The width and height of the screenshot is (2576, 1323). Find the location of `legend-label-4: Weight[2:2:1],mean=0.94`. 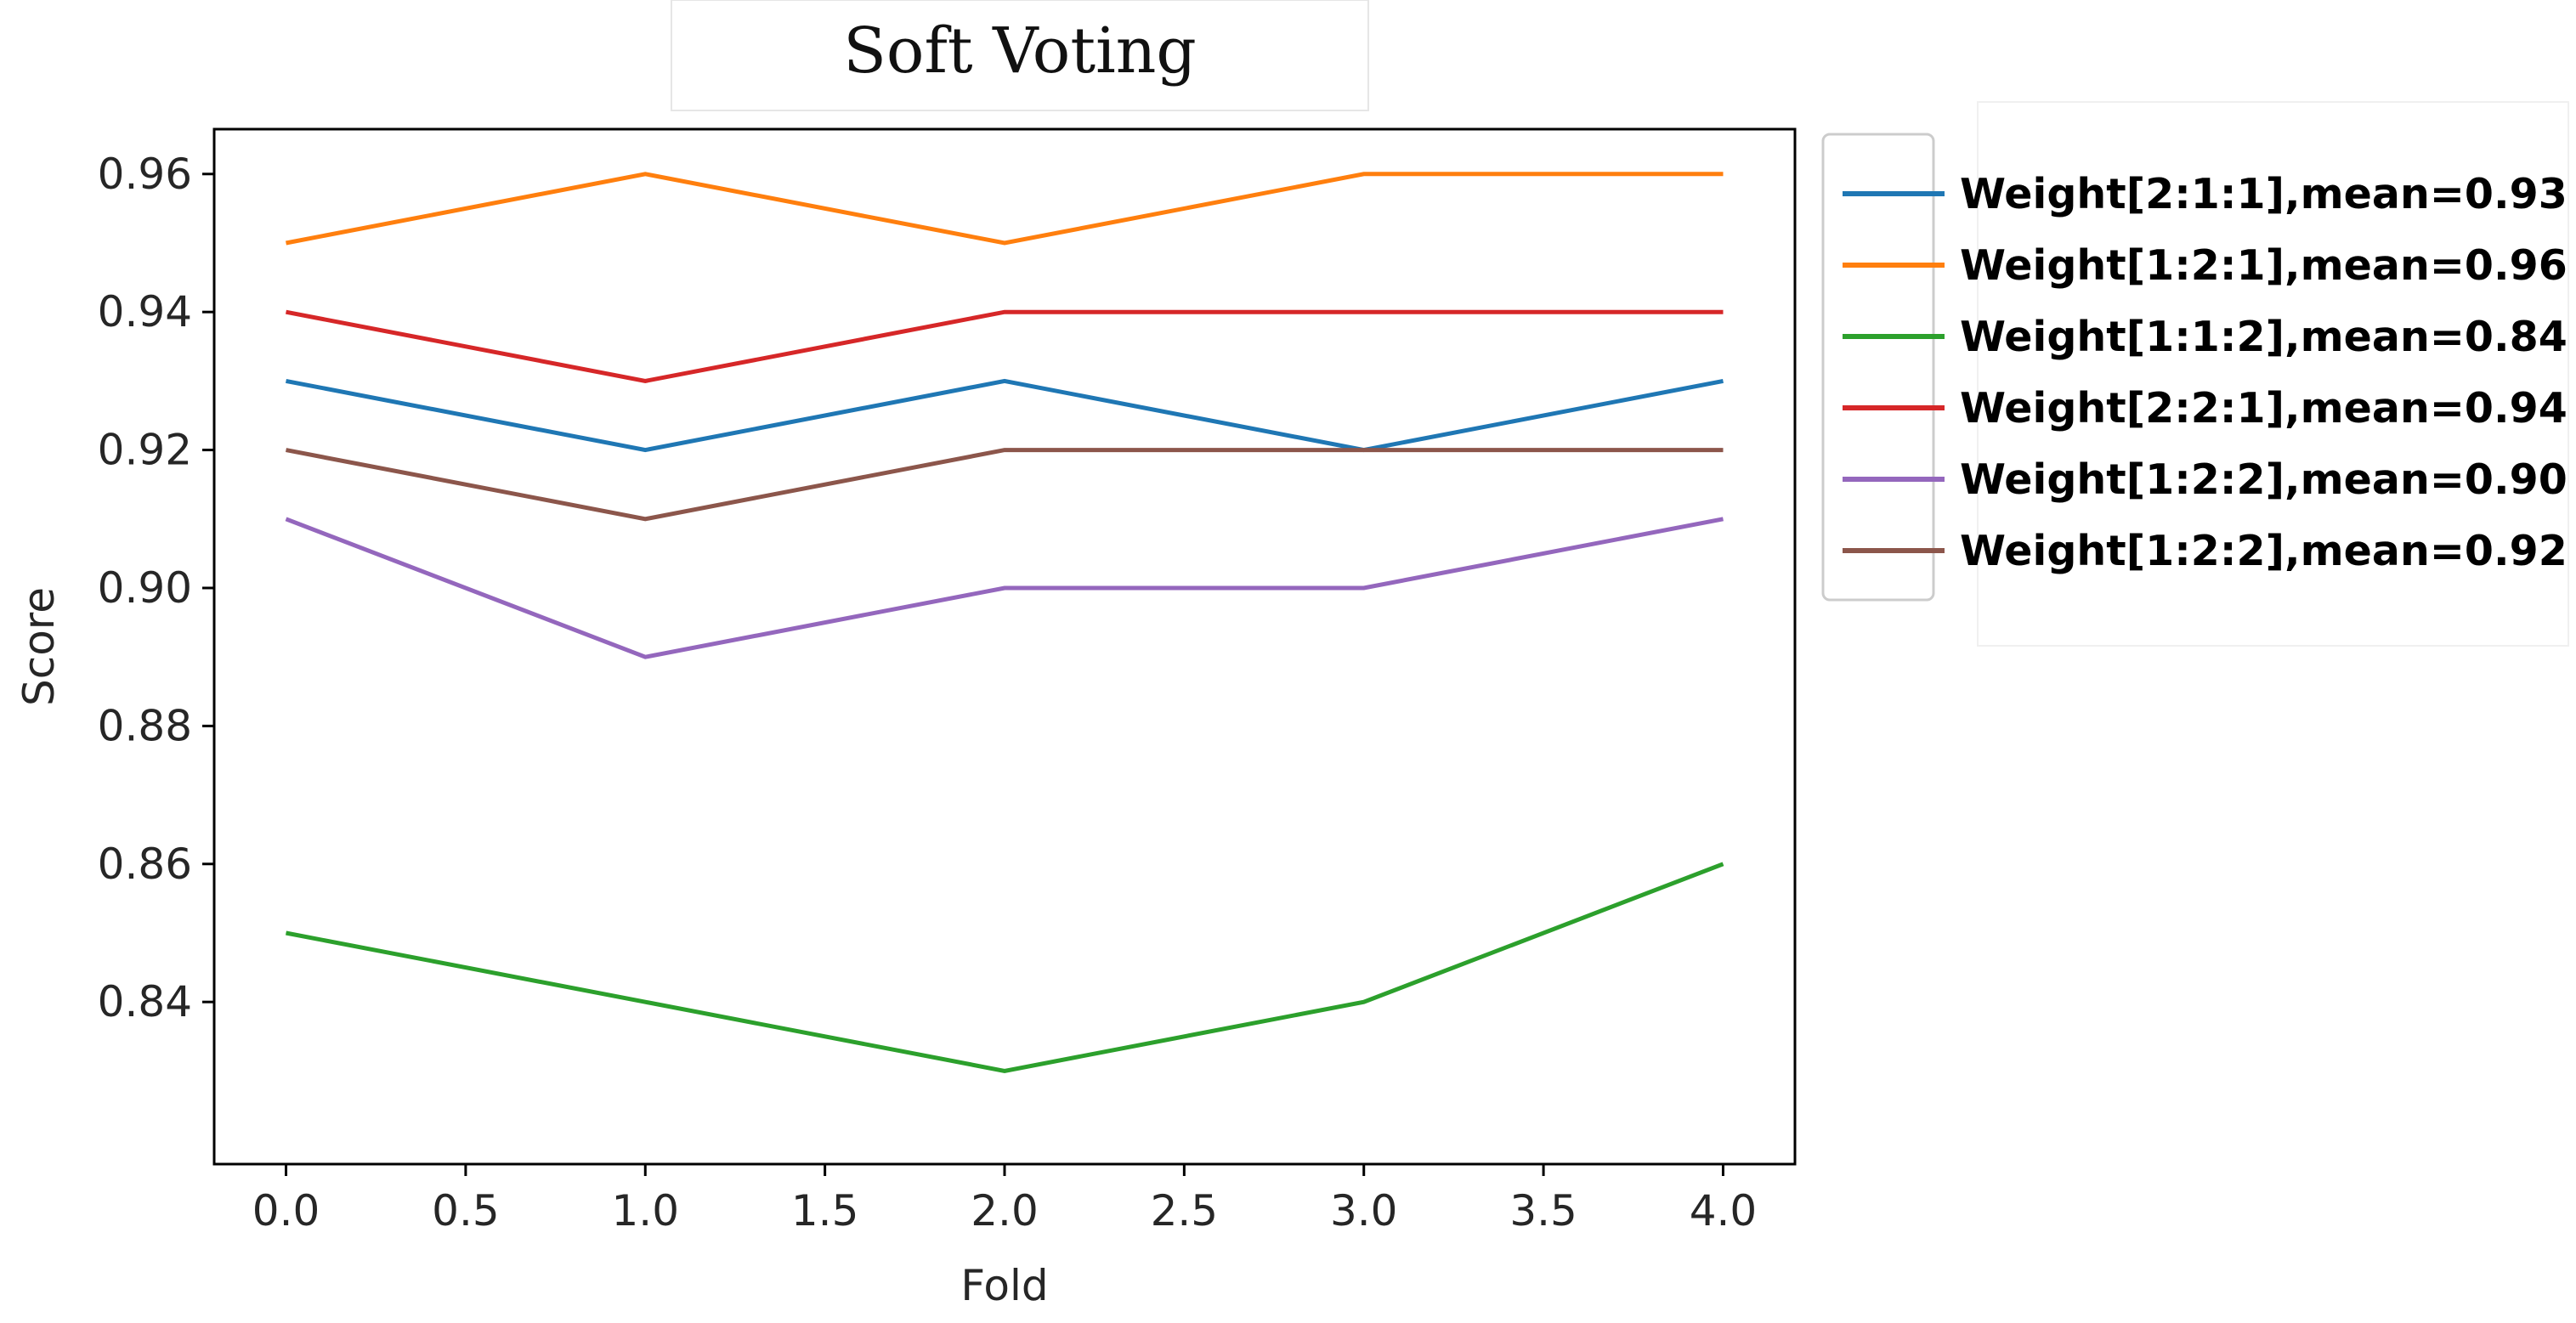

legend-label-4: Weight[2:2:1],mean=0.94 is located at coordinates (2264, 408).